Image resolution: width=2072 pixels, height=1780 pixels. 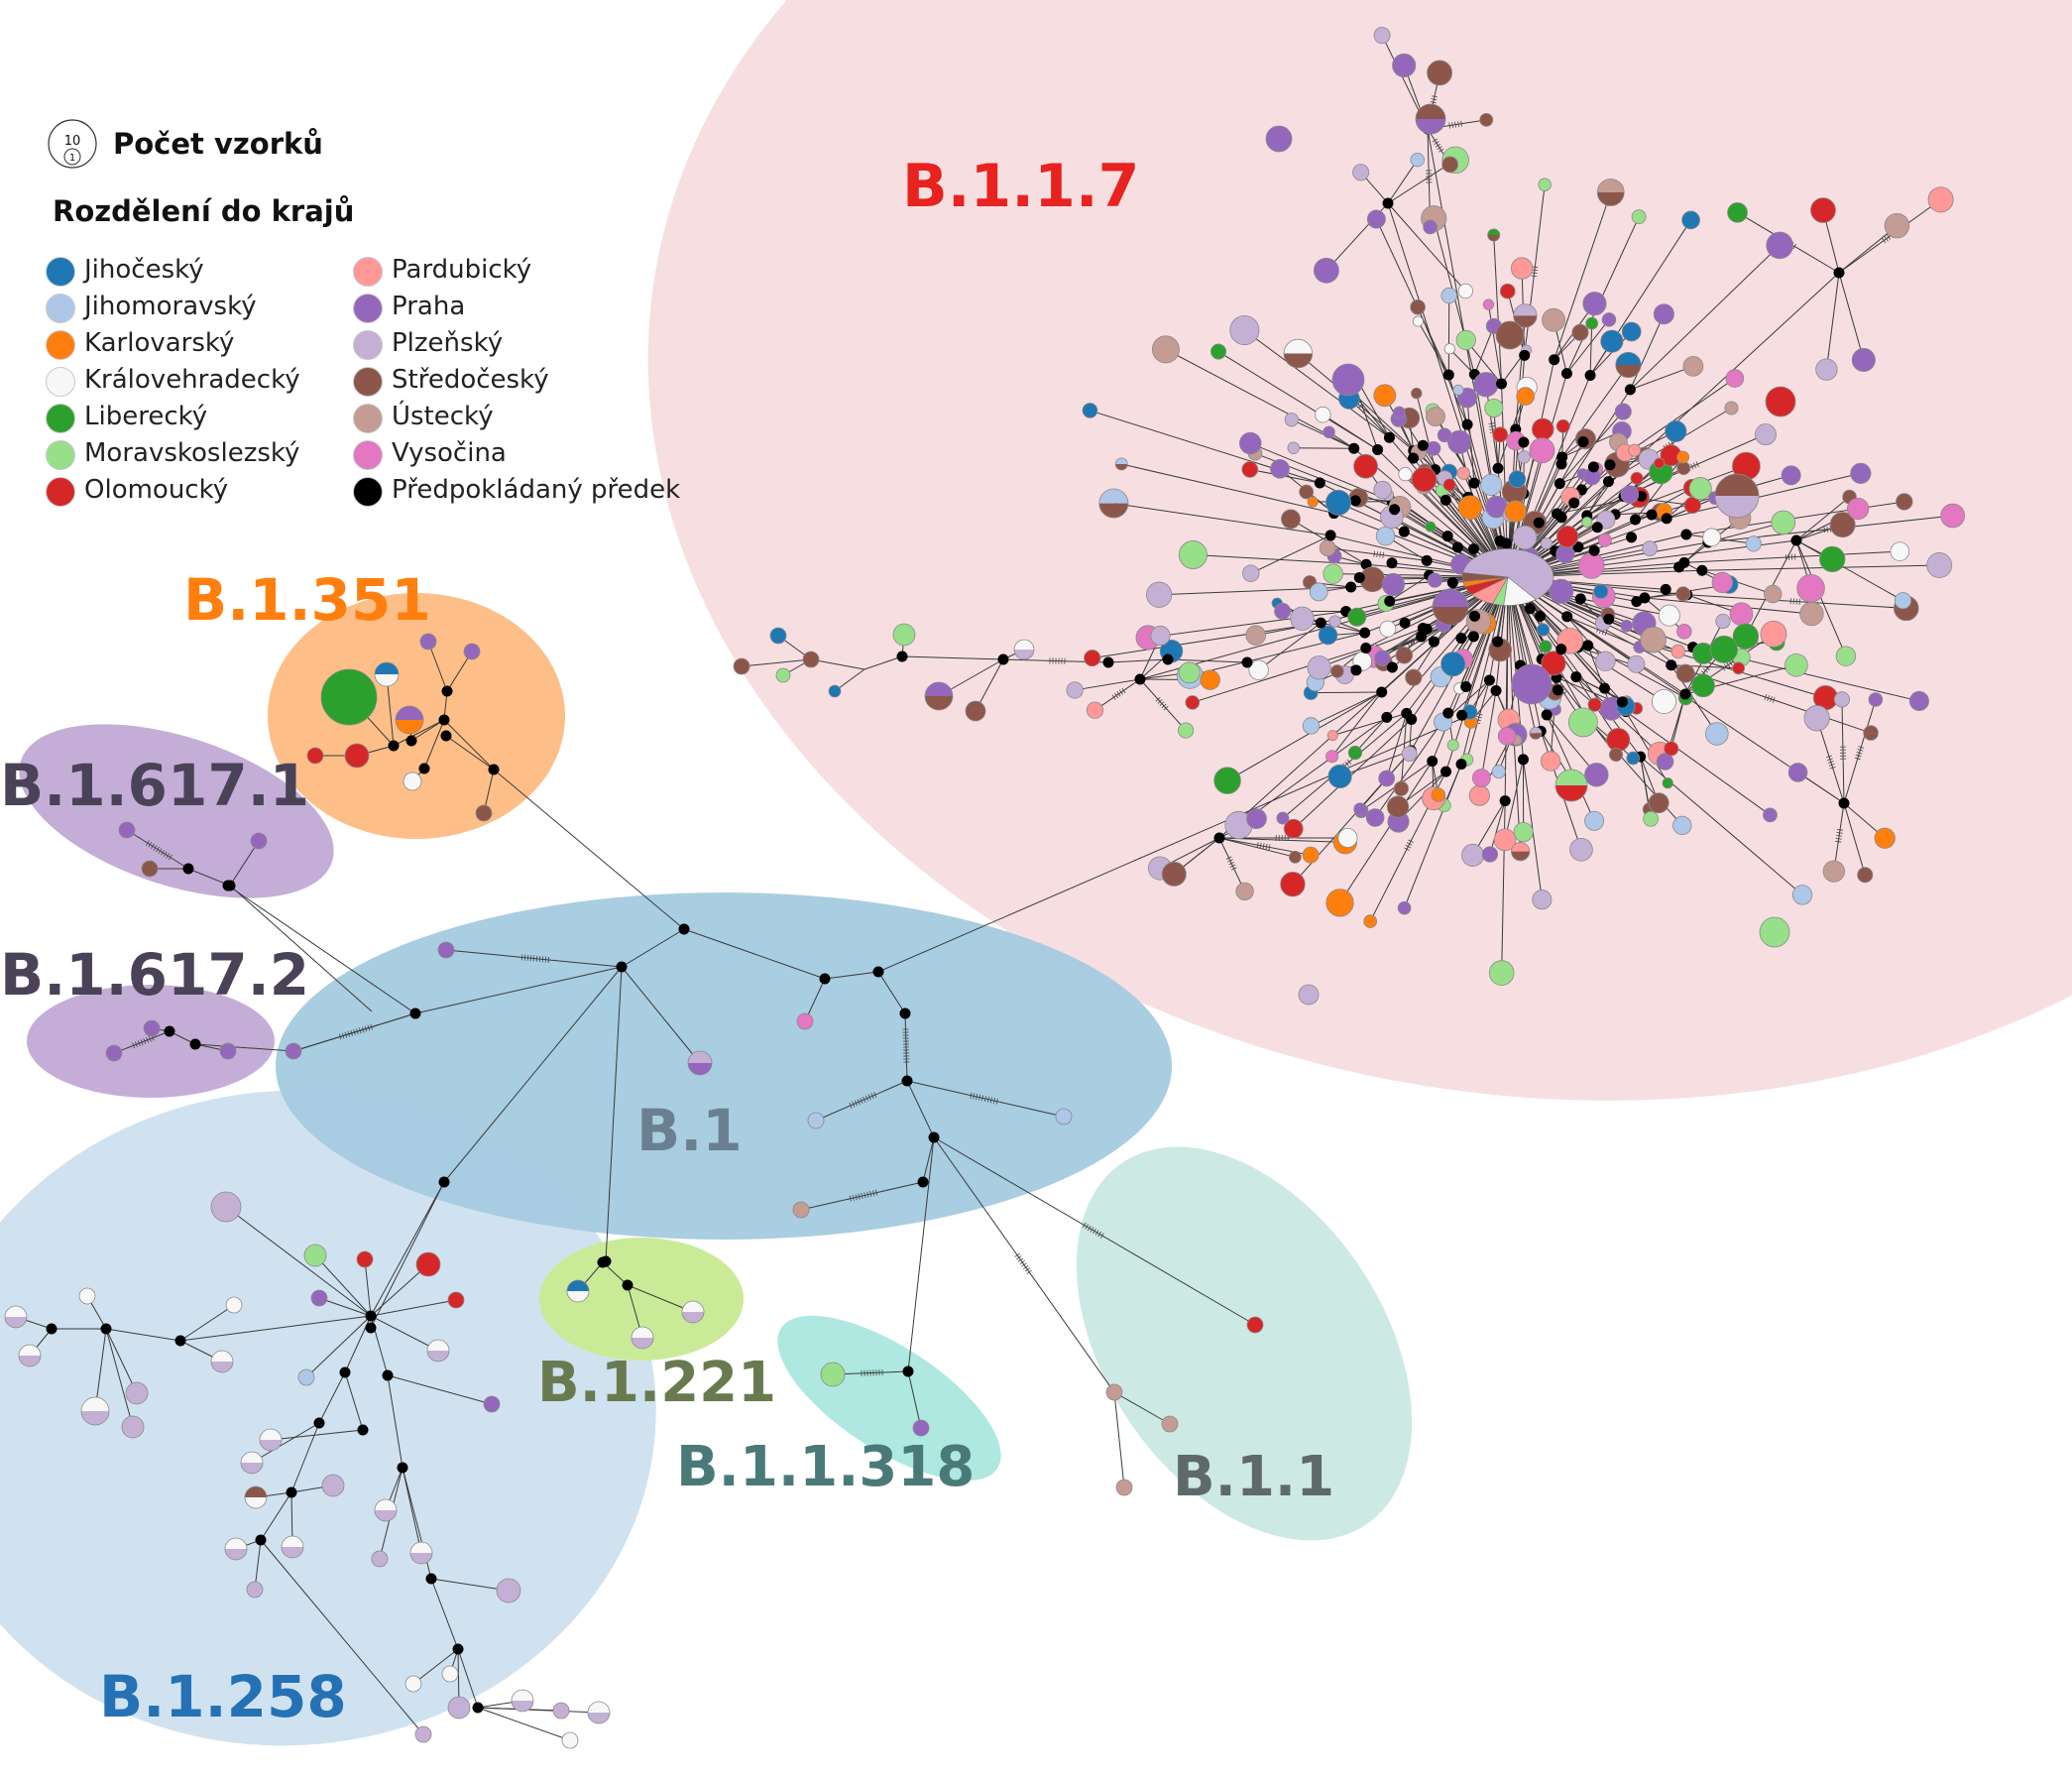 What do you see at coordinates (223, 1696) in the screenshot?
I see `clade-label: B.1.258` at bounding box center [223, 1696].